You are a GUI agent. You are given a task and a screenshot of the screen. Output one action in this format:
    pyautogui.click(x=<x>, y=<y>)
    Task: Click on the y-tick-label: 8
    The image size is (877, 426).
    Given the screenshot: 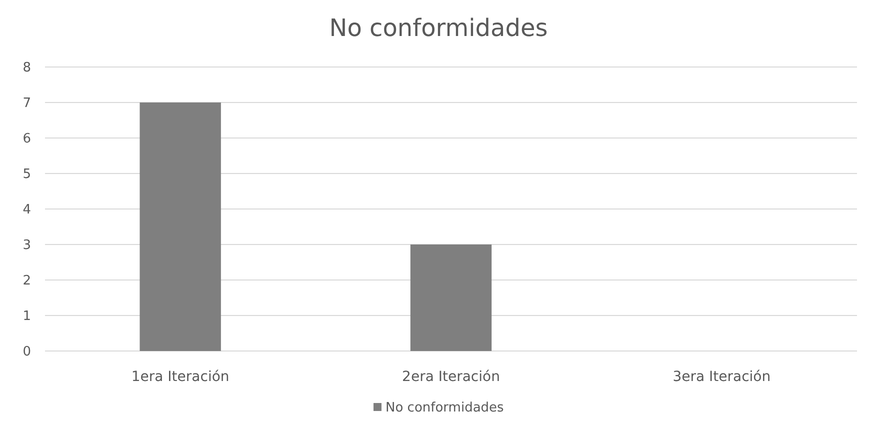 What is the action you would take?
    pyautogui.click(x=26, y=68)
    